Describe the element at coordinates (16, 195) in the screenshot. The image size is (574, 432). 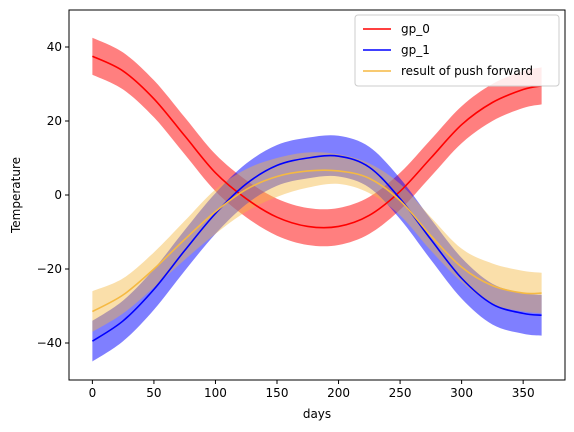
I see `y-axis-label: Temperature` at that location.